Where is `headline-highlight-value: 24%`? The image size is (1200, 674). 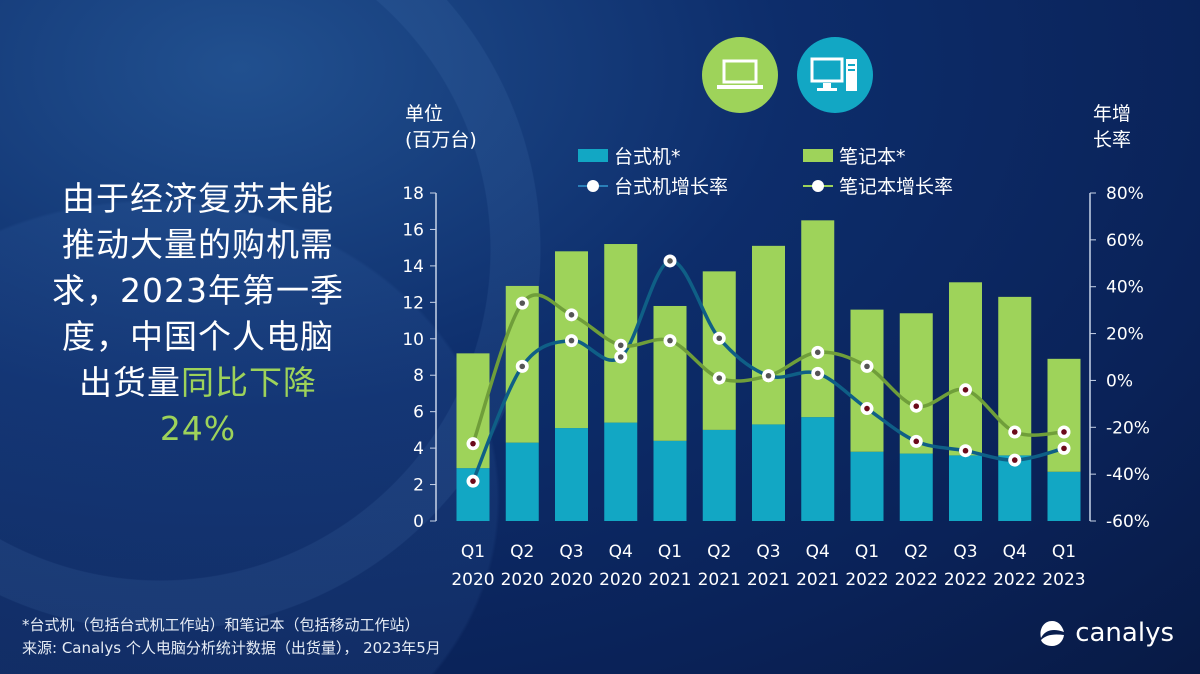 headline-highlight-value: 24% is located at coordinates (198, 428).